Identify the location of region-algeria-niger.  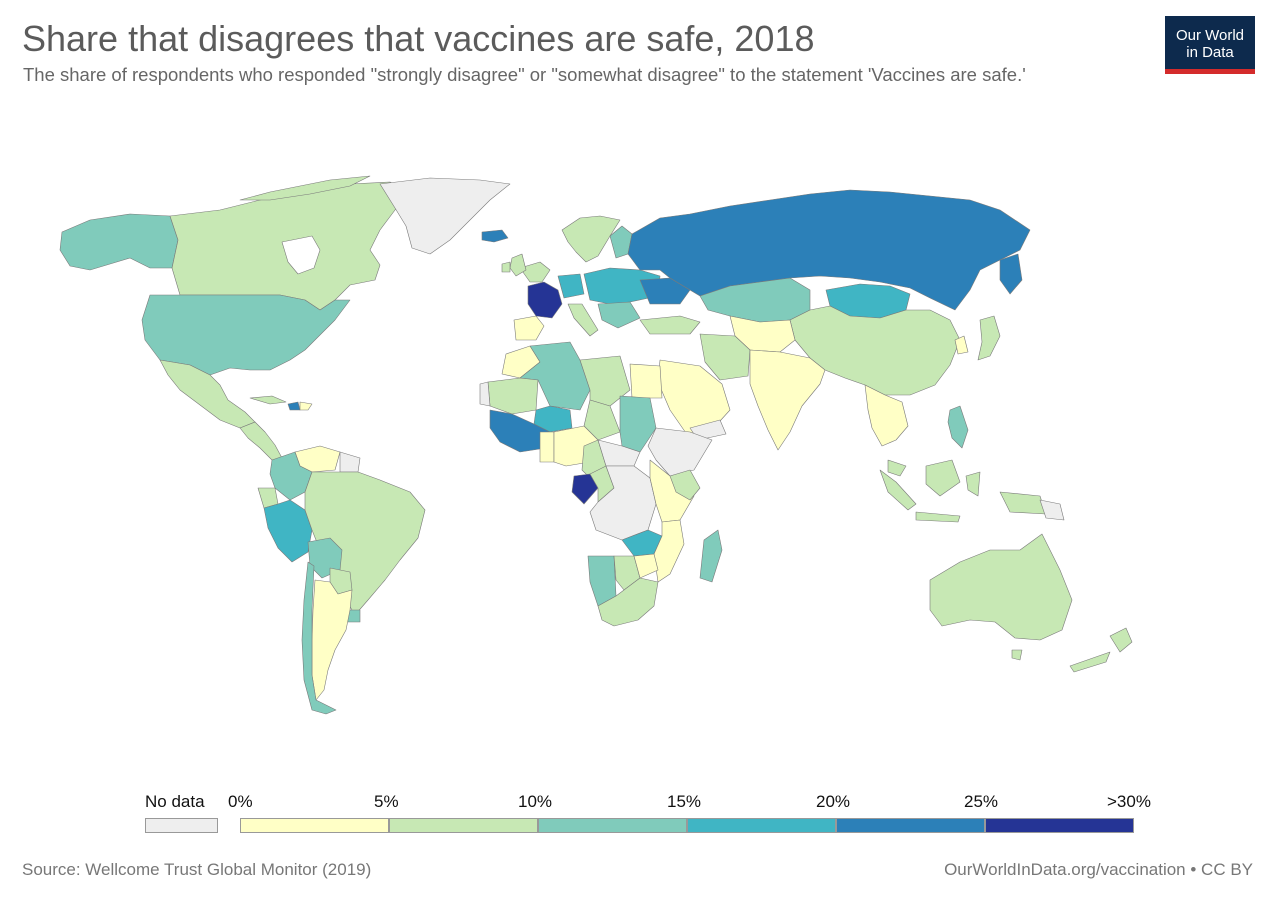
(555, 376).